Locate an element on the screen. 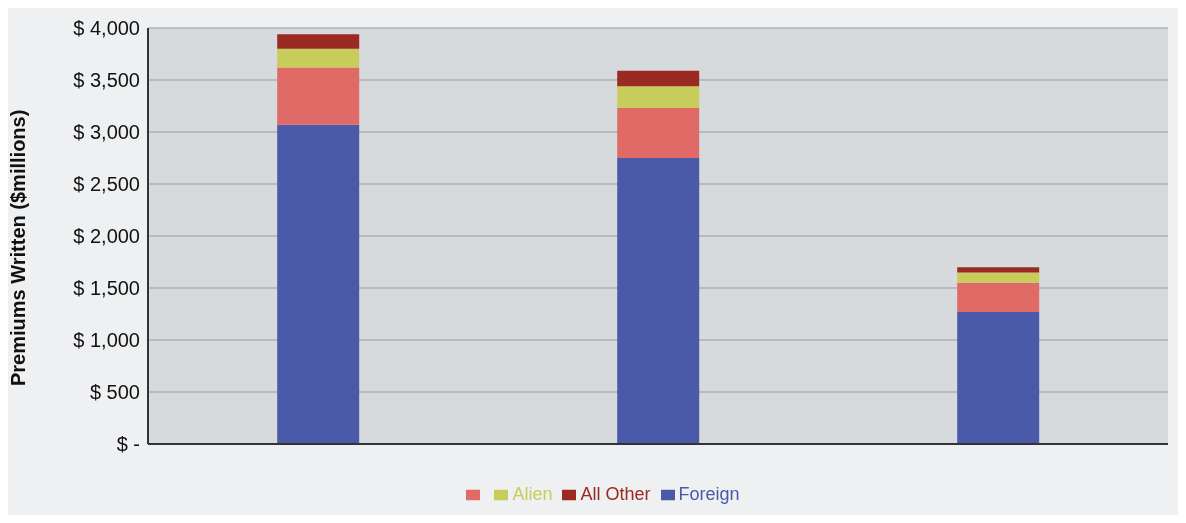 This screenshot has width=1186, height=523. y-tick-label: $ 4,000 is located at coordinates (106, 28).